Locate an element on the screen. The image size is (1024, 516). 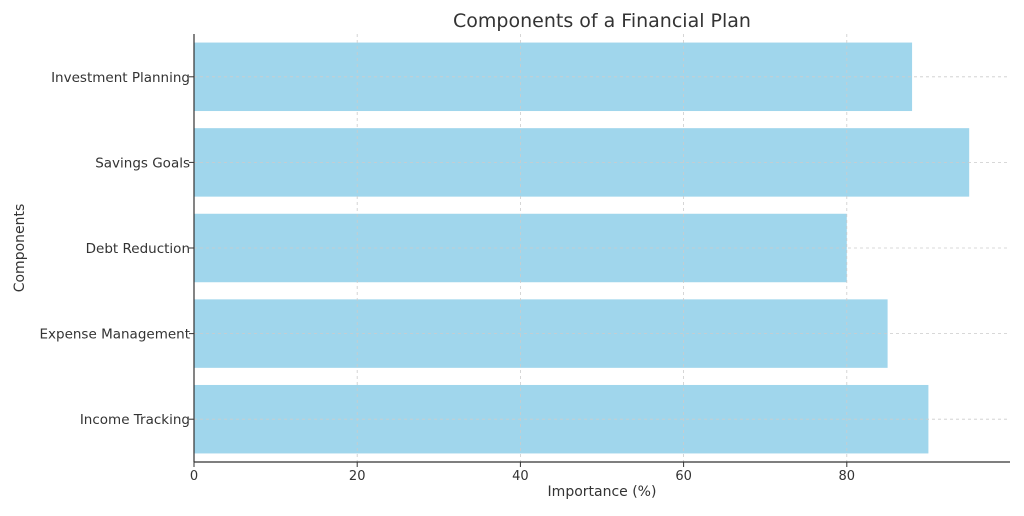
x-tick-label: 20 is located at coordinates (357, 476).